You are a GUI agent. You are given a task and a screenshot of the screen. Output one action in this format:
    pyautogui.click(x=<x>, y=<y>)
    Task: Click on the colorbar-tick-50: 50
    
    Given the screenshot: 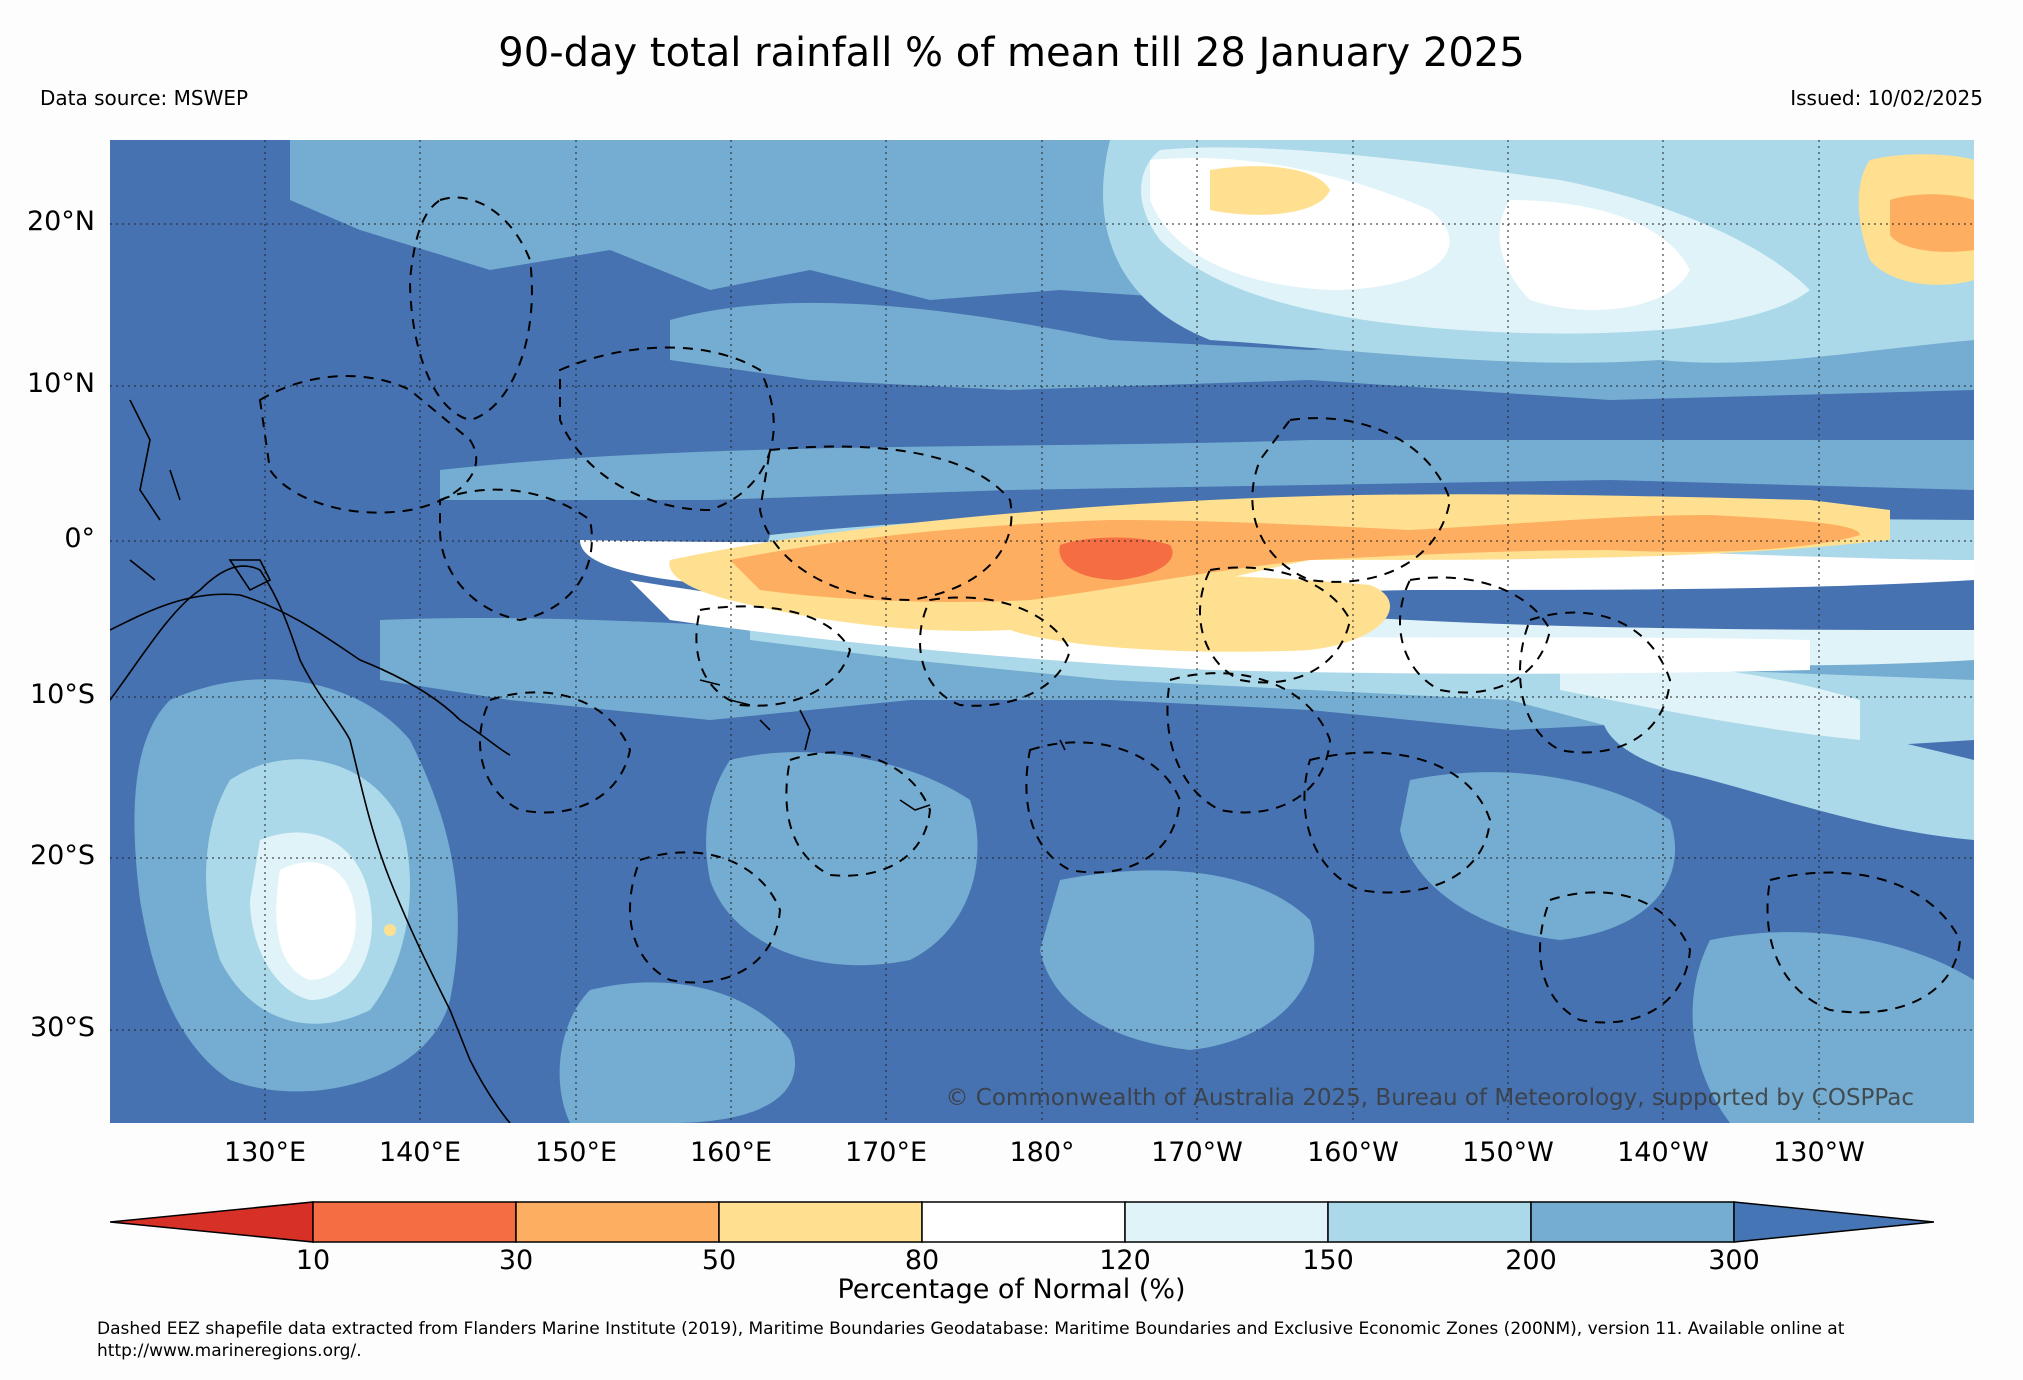 What is the action you would take?
    pyautogui.click(x=719, y=1260)
    